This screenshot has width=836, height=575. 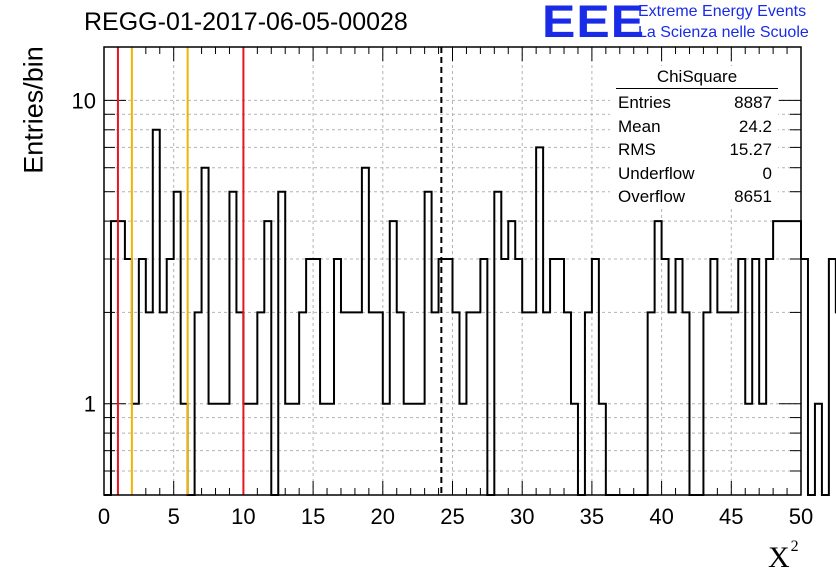 What do you see at coordinates (452, 516) in the screenshot?
I see `x-tick-label: 25` at bounding box center [452, 516].